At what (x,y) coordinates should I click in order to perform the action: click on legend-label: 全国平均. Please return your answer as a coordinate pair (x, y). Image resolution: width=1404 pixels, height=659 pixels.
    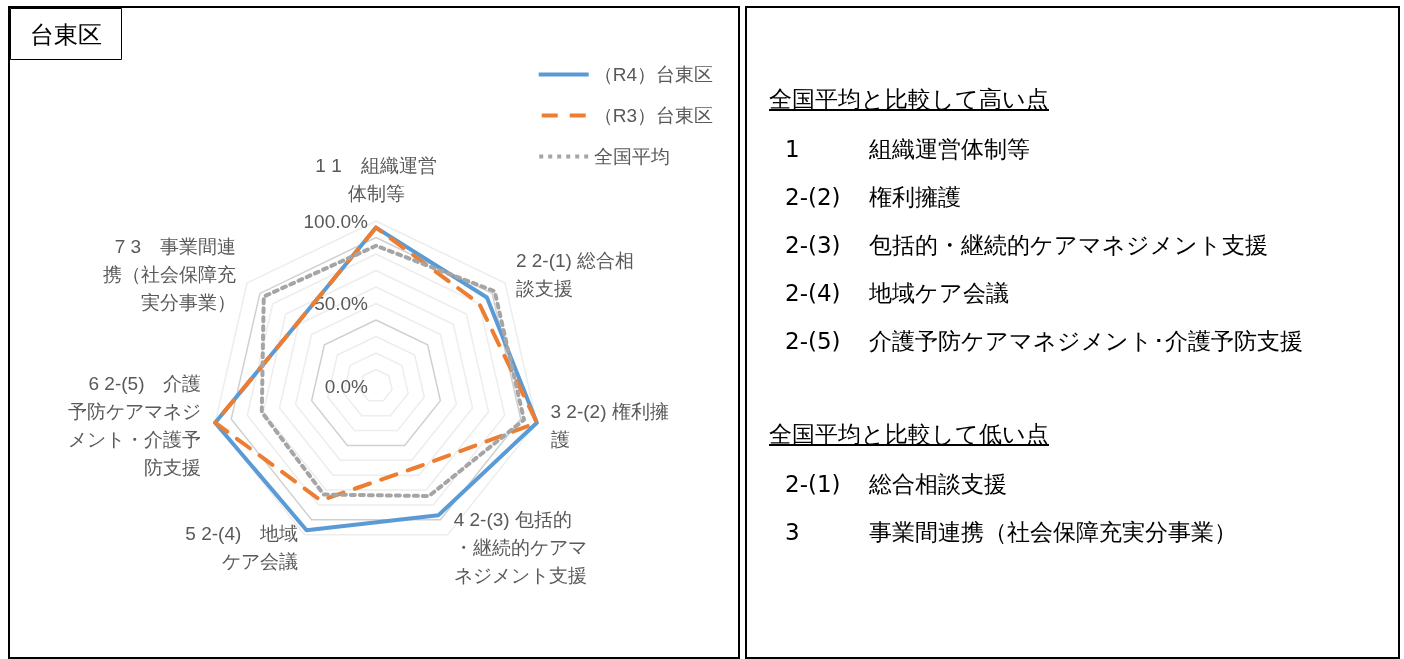
    Looking at the image, I should click on (631, 156).